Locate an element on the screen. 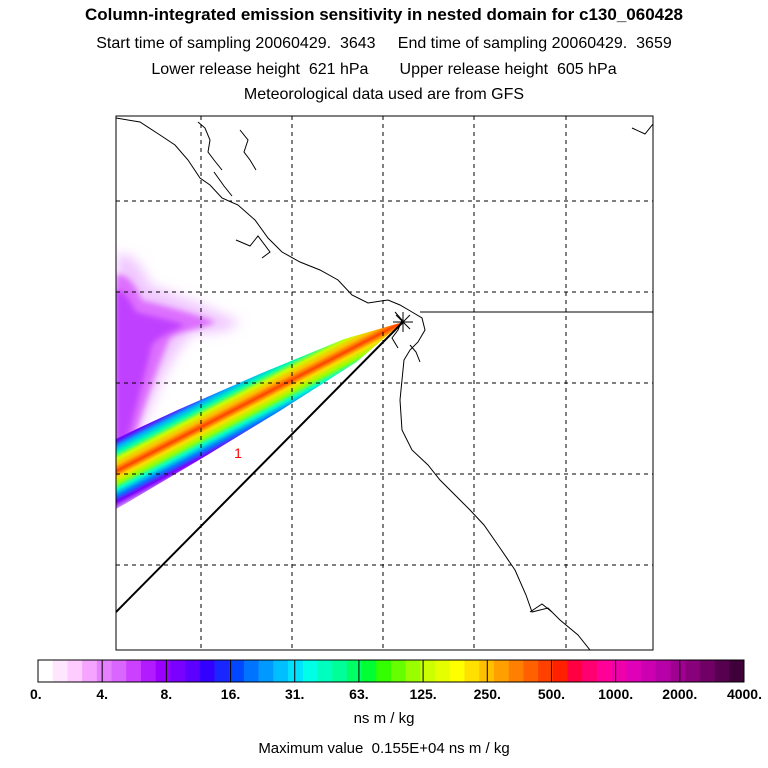 The image size is (768, 768). colorbar-tick-label: 8. is located at coordinates (167, 694).